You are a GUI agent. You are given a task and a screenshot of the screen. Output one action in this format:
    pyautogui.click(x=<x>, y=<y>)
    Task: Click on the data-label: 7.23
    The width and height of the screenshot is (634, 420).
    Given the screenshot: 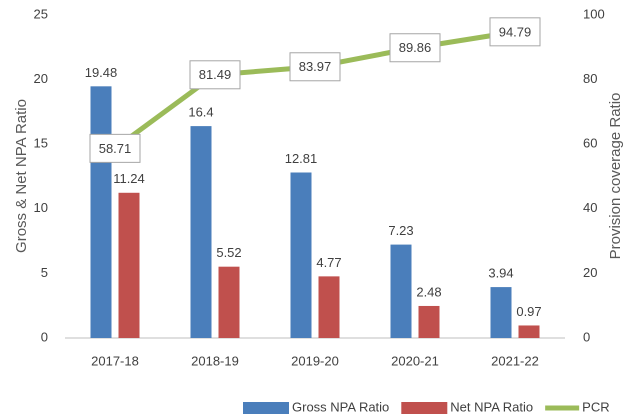 What is the action you would take?
    pyautogui.click(x=400, y=230)
    